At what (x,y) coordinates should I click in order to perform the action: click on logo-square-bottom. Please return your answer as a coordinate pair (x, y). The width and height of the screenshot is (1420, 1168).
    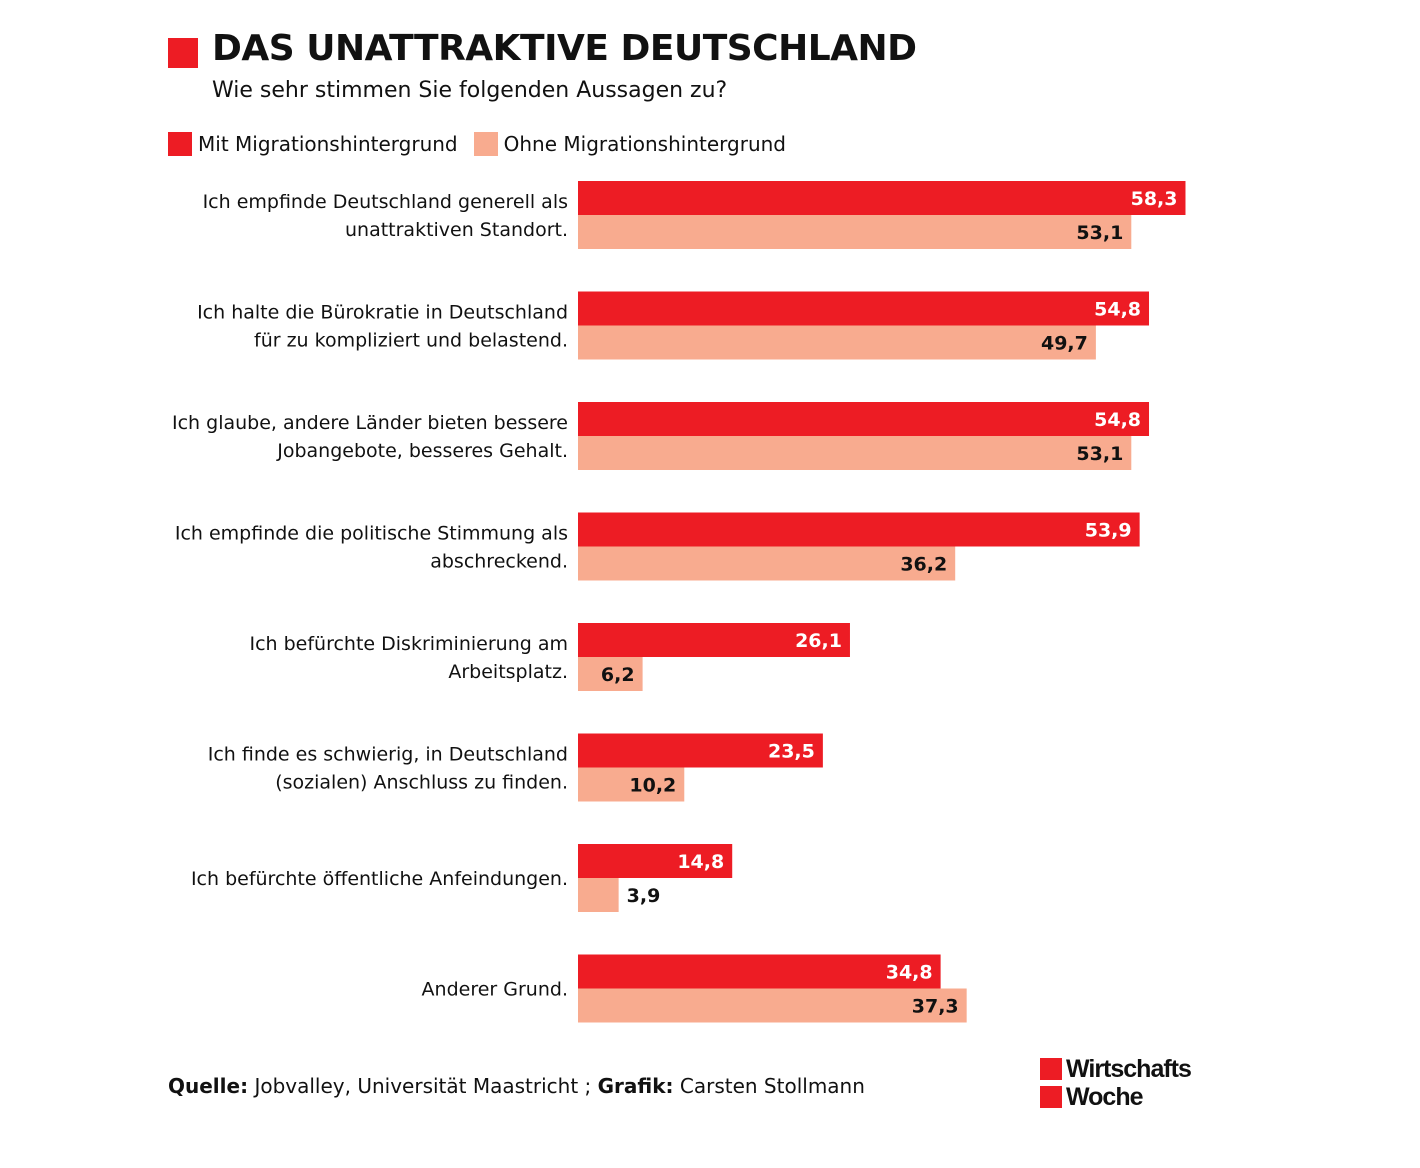
    Looking at the image, I should click on (1051, 1097).